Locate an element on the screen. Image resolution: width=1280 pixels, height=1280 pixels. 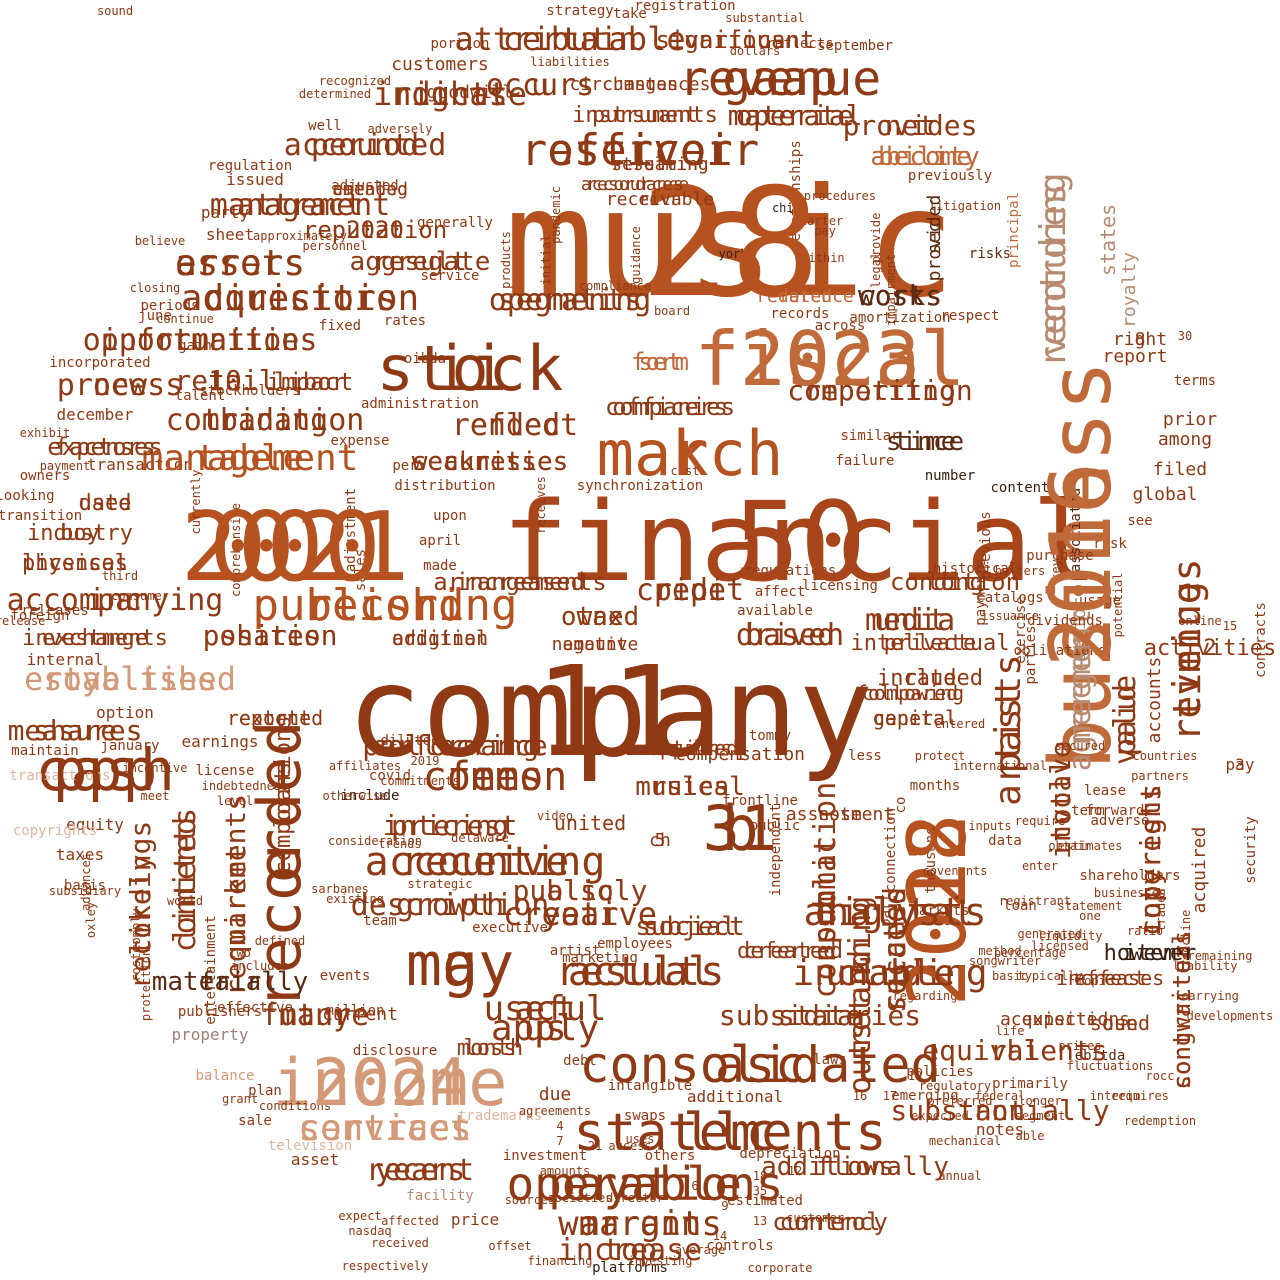
word-option: option is located at coordinates (125, 712).